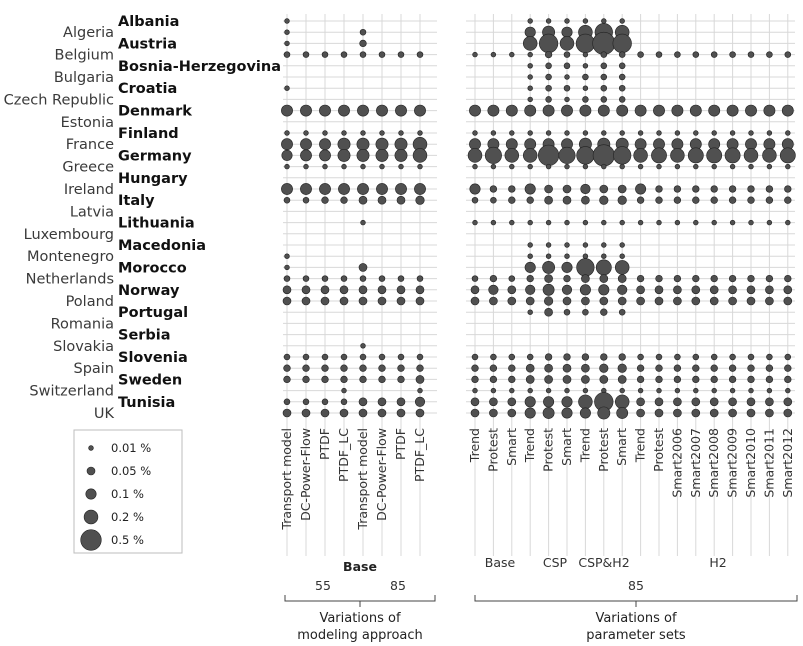  What do you see at coordinates (144, 336) in the screenshot?
I see `country-label-serbia: Serbia` at bounding box center [144, 336].